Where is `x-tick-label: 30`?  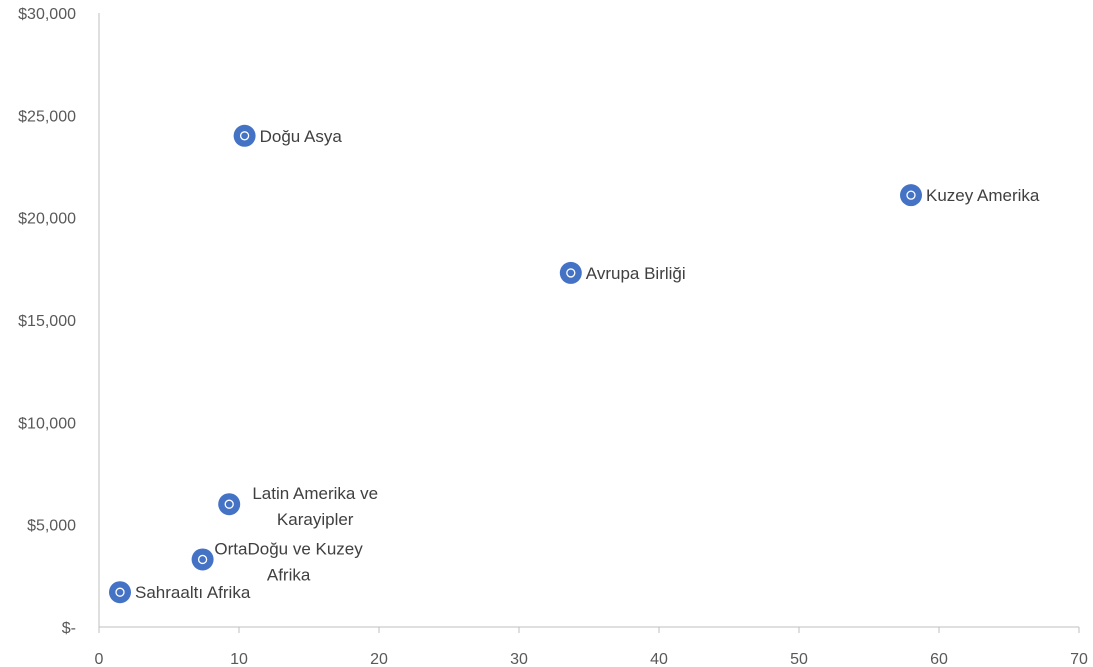 x-tick-label: 30 is located at coordinates (519, 659).